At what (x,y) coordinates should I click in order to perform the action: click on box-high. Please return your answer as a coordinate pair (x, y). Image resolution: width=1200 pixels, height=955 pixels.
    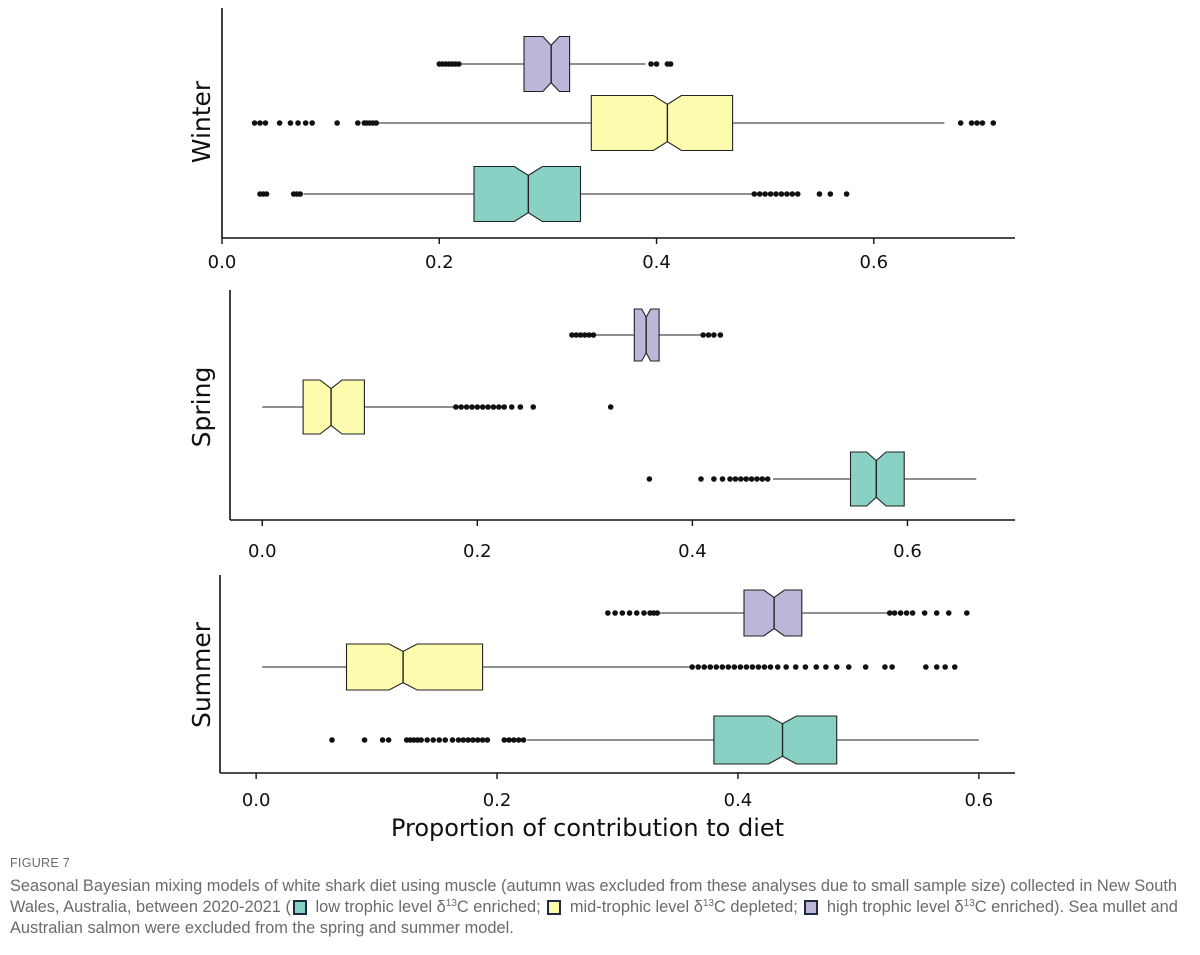
    Looking at the image, I should click on (646, 335).